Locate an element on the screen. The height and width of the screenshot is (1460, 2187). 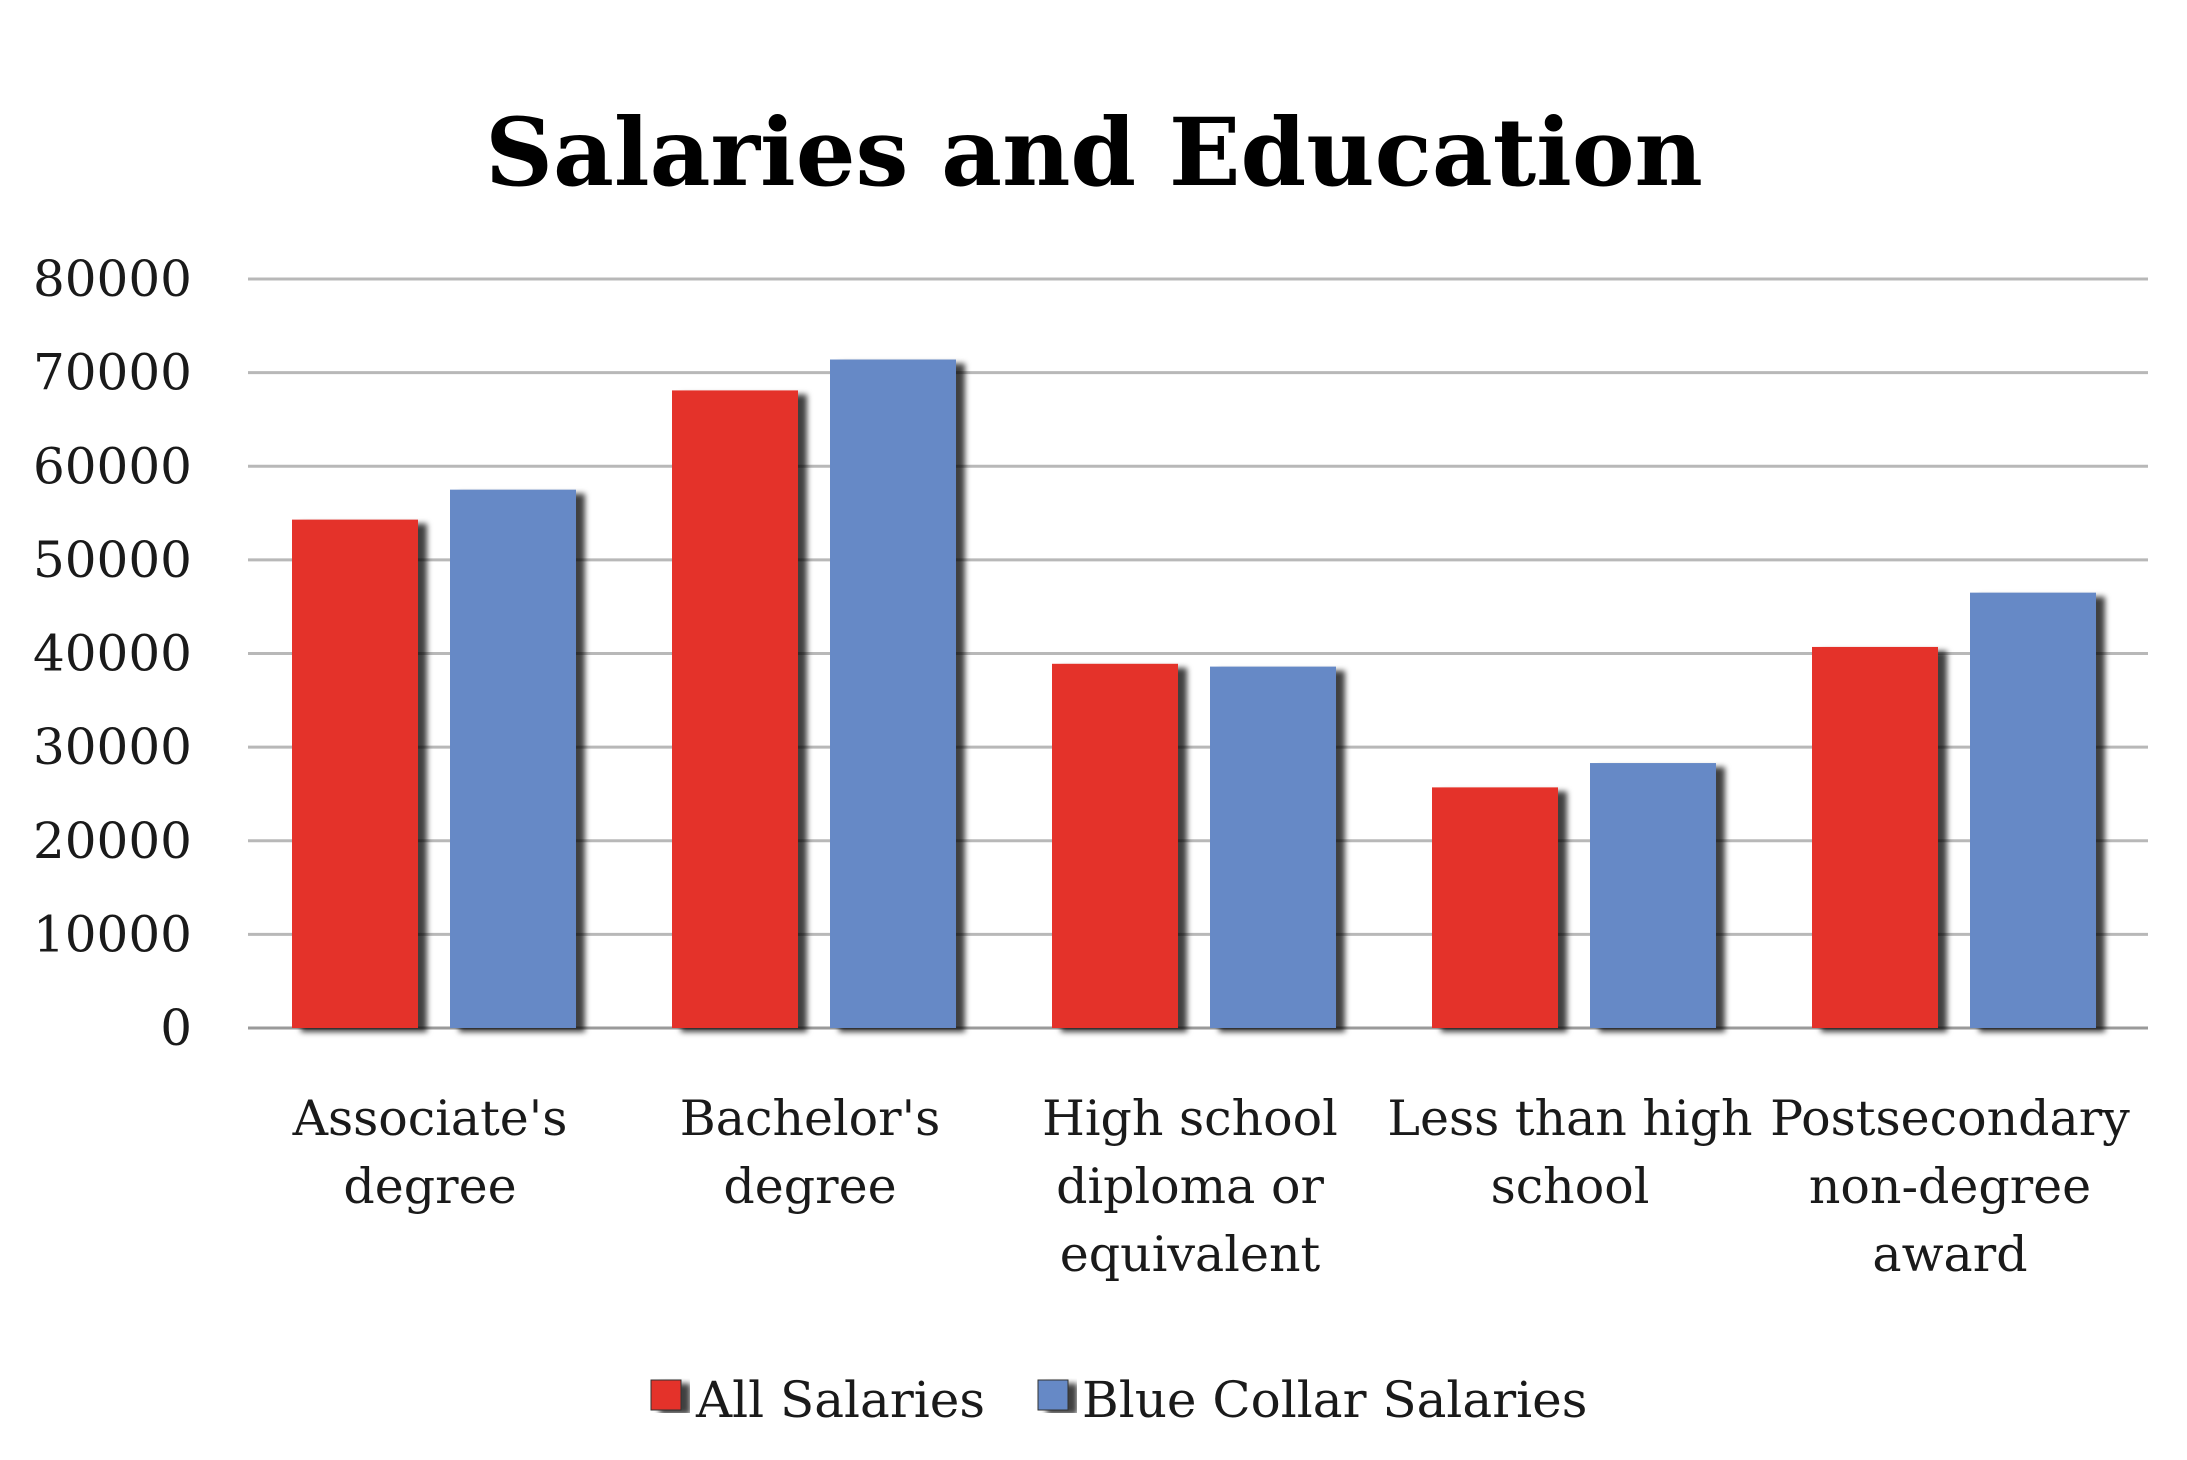
x-category-label-3: Less than high school is located at coordinates (1569, 1152).